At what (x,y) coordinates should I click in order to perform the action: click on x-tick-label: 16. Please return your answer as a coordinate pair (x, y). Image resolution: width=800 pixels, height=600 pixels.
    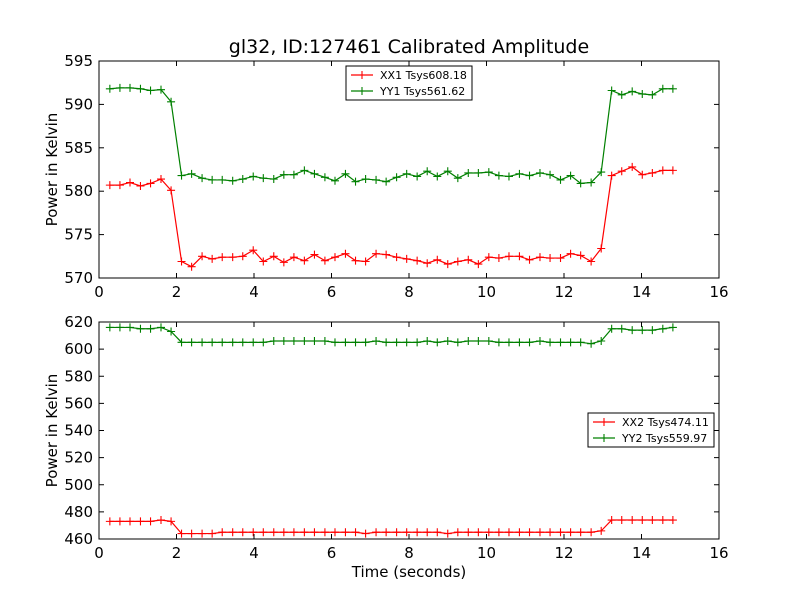
    Looking at the image, I should click on (718, 292).